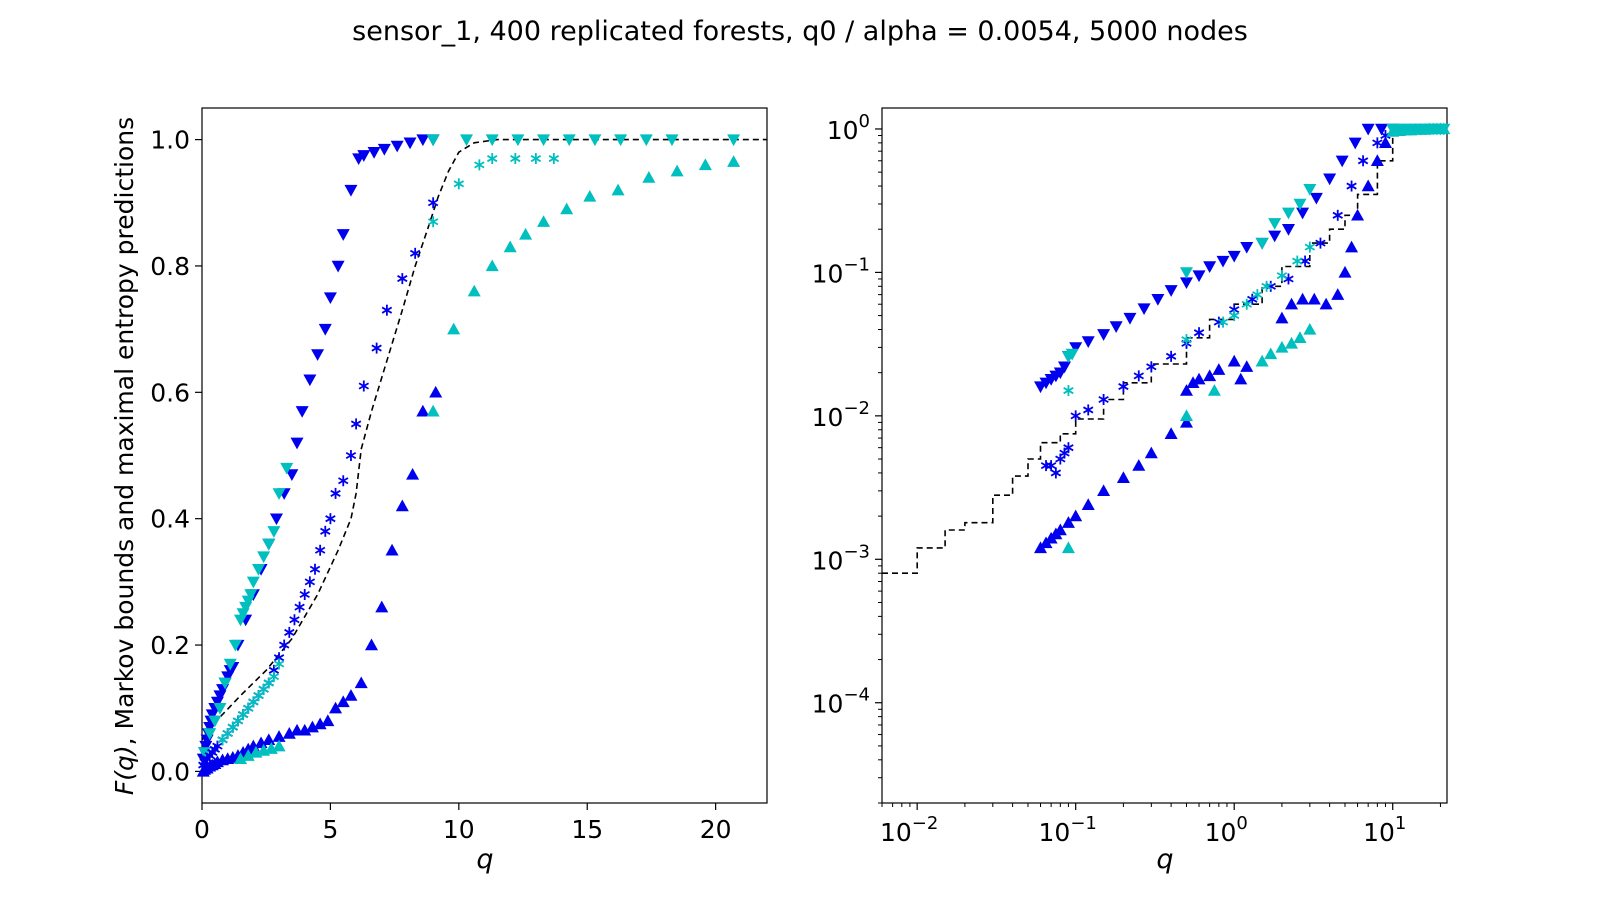 The image size is (1600, 900). I want to click on x-tick-label: 20, so click(716, 829).